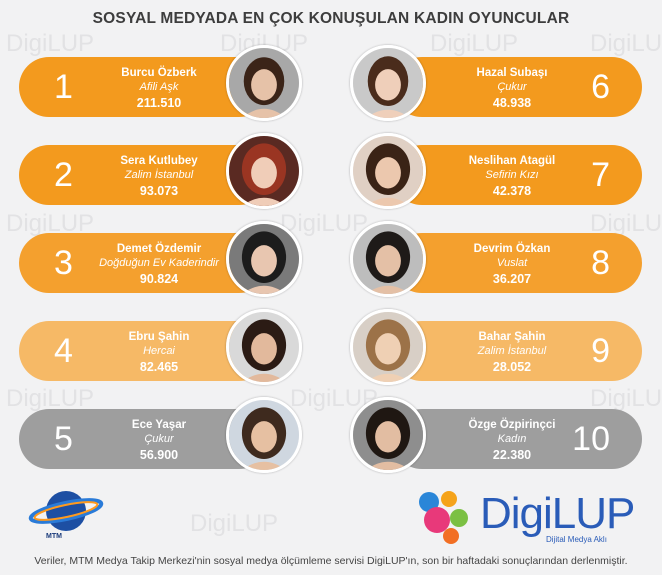 This screenshot has height=575, width=662. Describe the element at coordinates (159, 161) in the screenshot. I see `actress-name: Sera Kutlubey` at that location.